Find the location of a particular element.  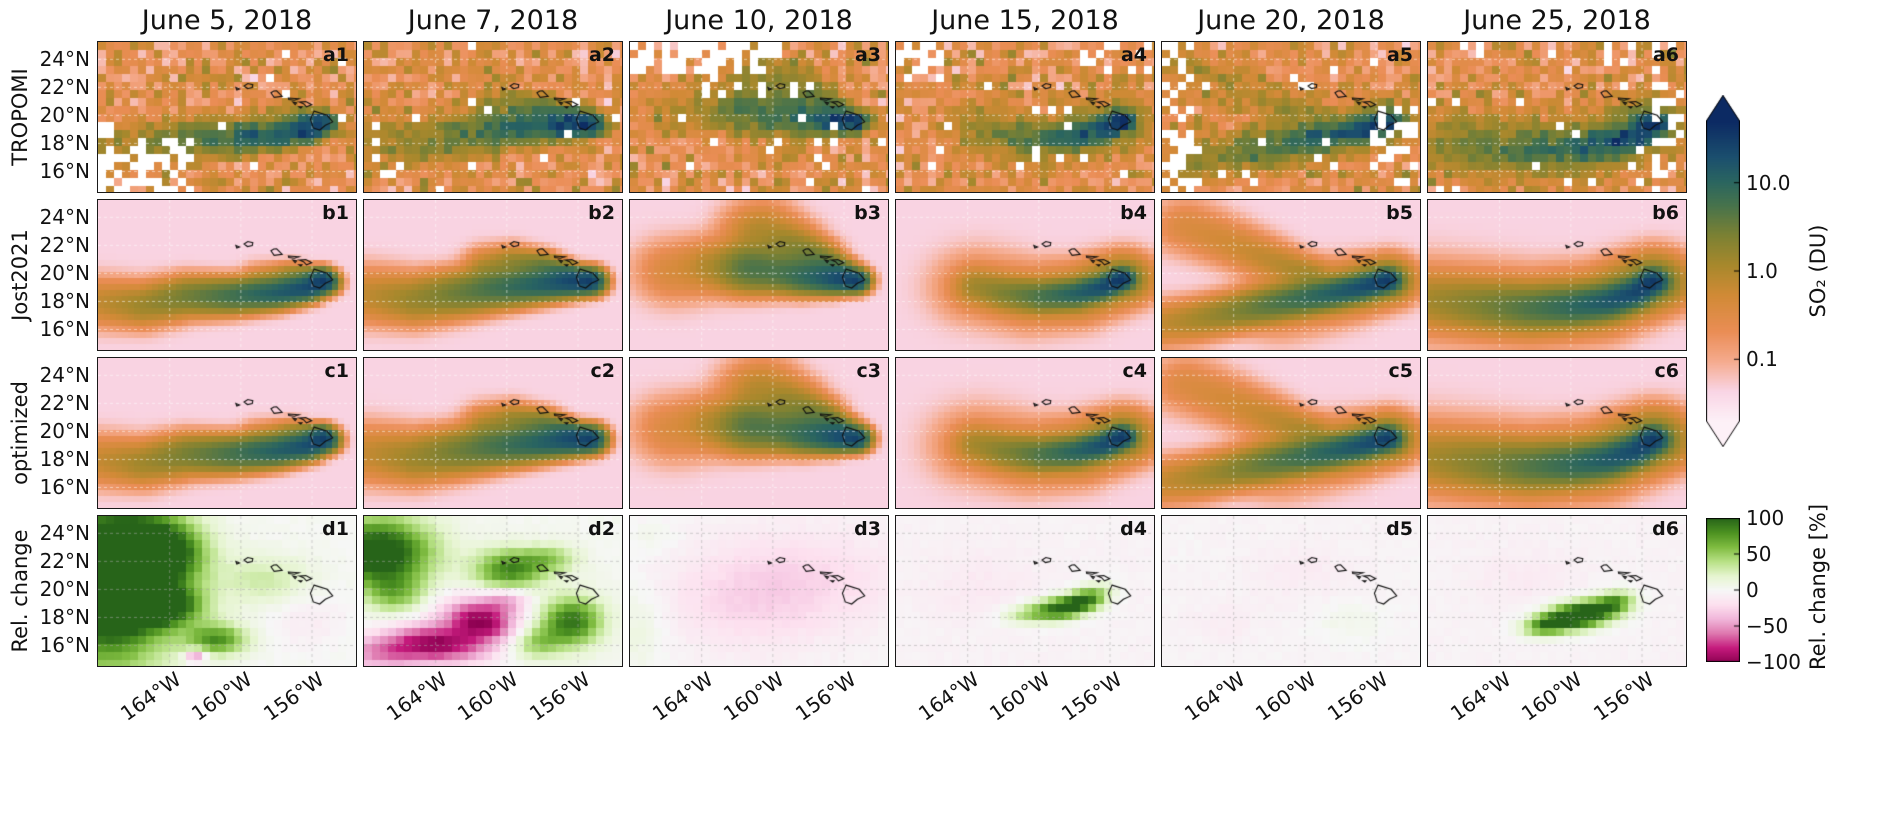

map-panel-d3: d3 is located at coordinates (759, 591).